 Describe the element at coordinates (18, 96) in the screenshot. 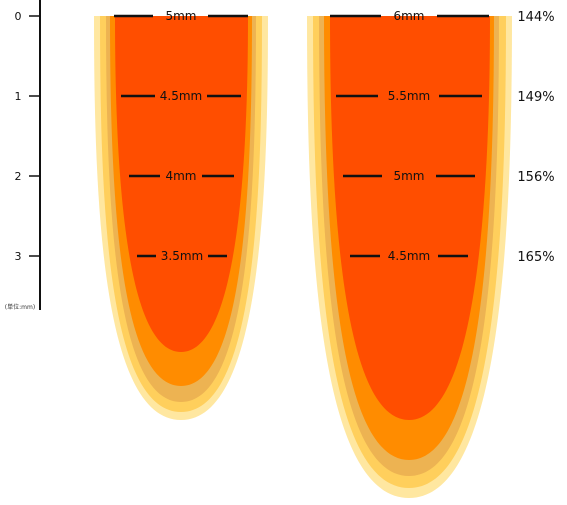

I see `axis-tick-label: 1` at that location.